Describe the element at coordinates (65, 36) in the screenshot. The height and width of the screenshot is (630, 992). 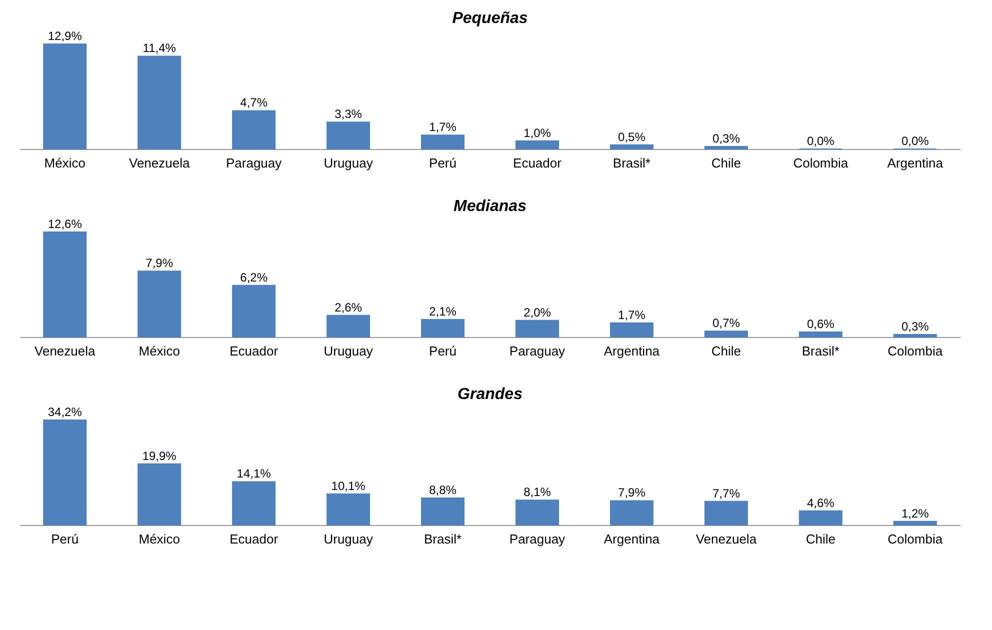
I see `data-label: 12,9%` at that location.